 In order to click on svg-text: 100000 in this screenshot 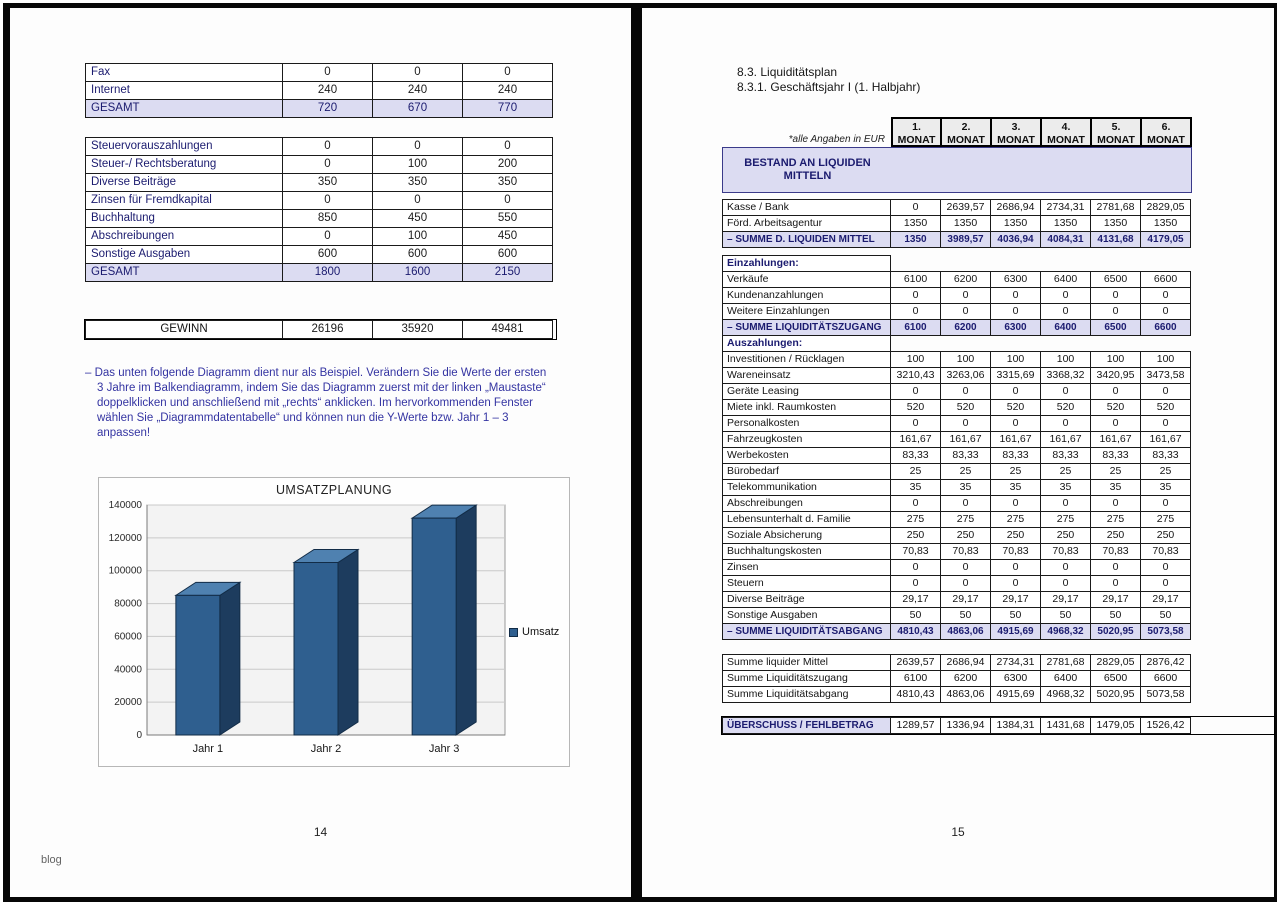, I will do `click(126, 570)`.